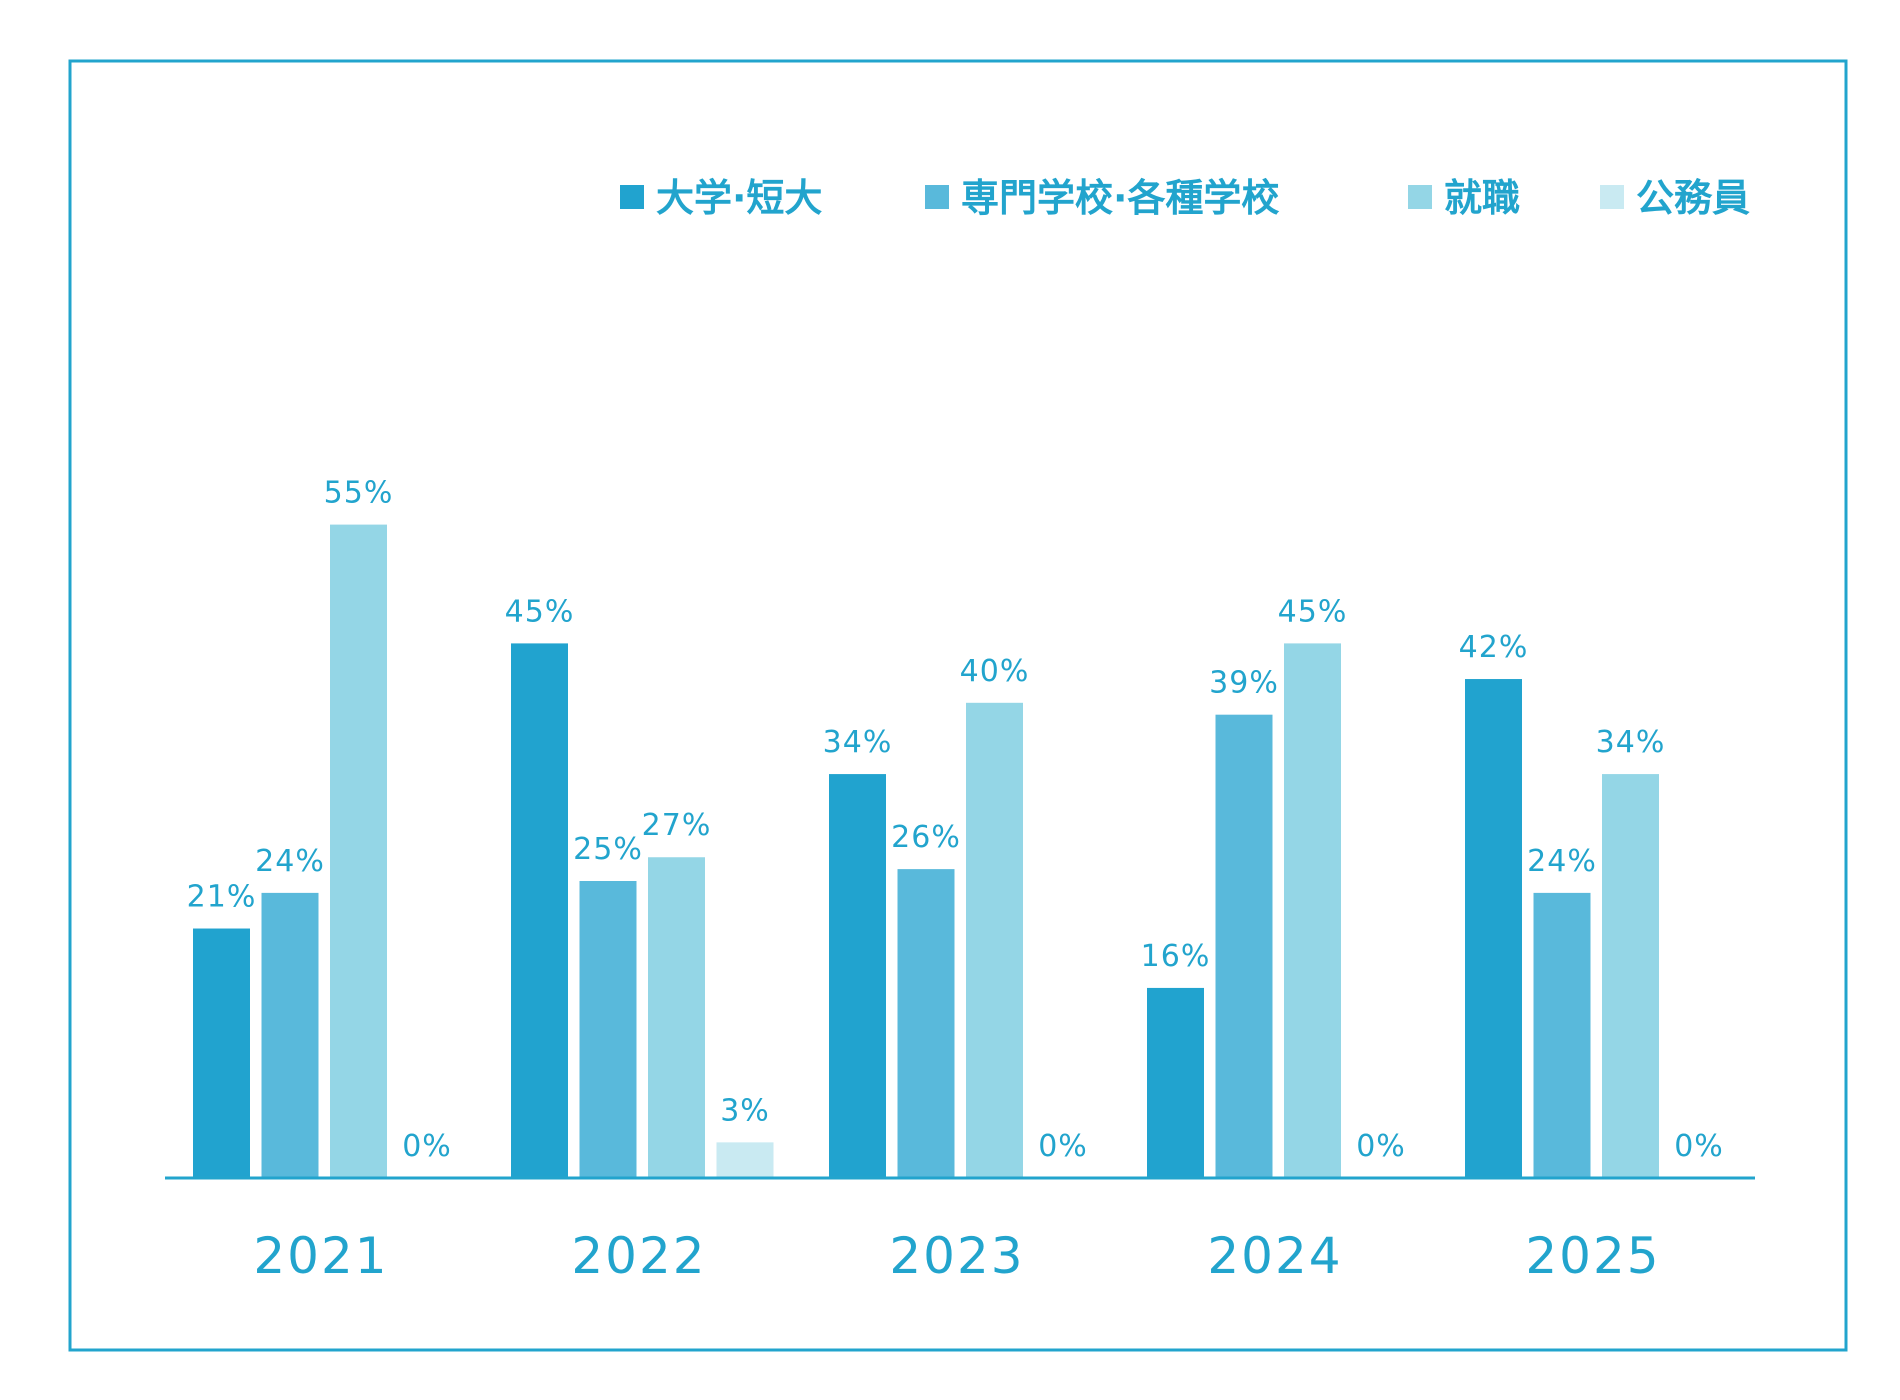 This screenshot has height=1400, width=1900. What do you see at coordinates (540, 611) in the screenshot?
I see `value-label-2022-series-0: 45%` at bounding box center [540, 611].